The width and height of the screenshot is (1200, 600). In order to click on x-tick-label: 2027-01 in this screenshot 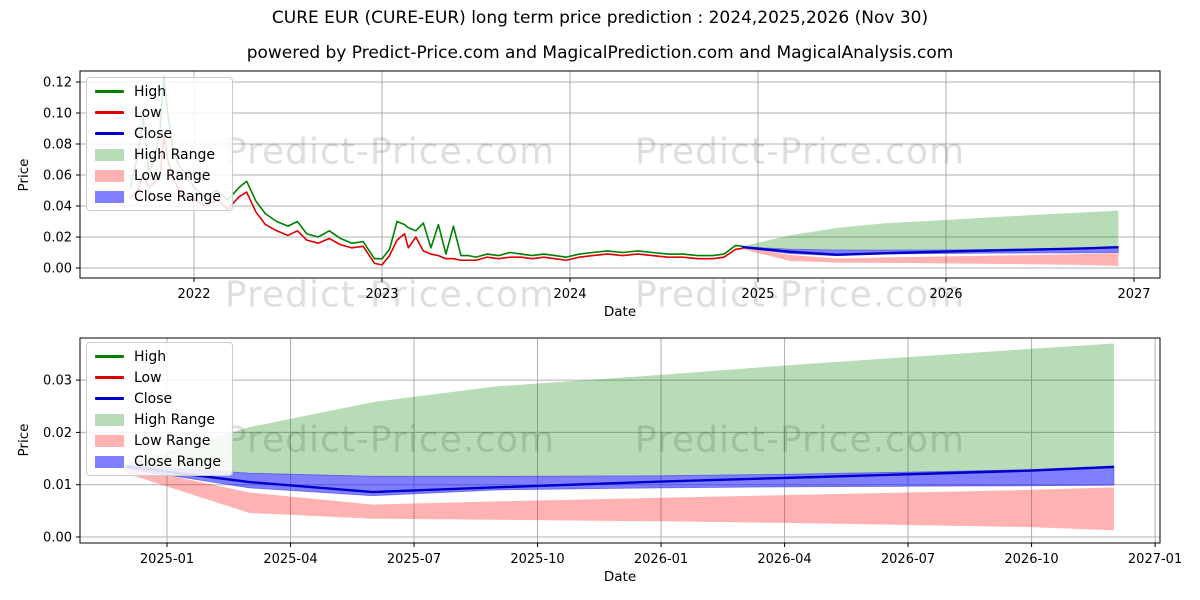, I will do `click(1155, 559)`.